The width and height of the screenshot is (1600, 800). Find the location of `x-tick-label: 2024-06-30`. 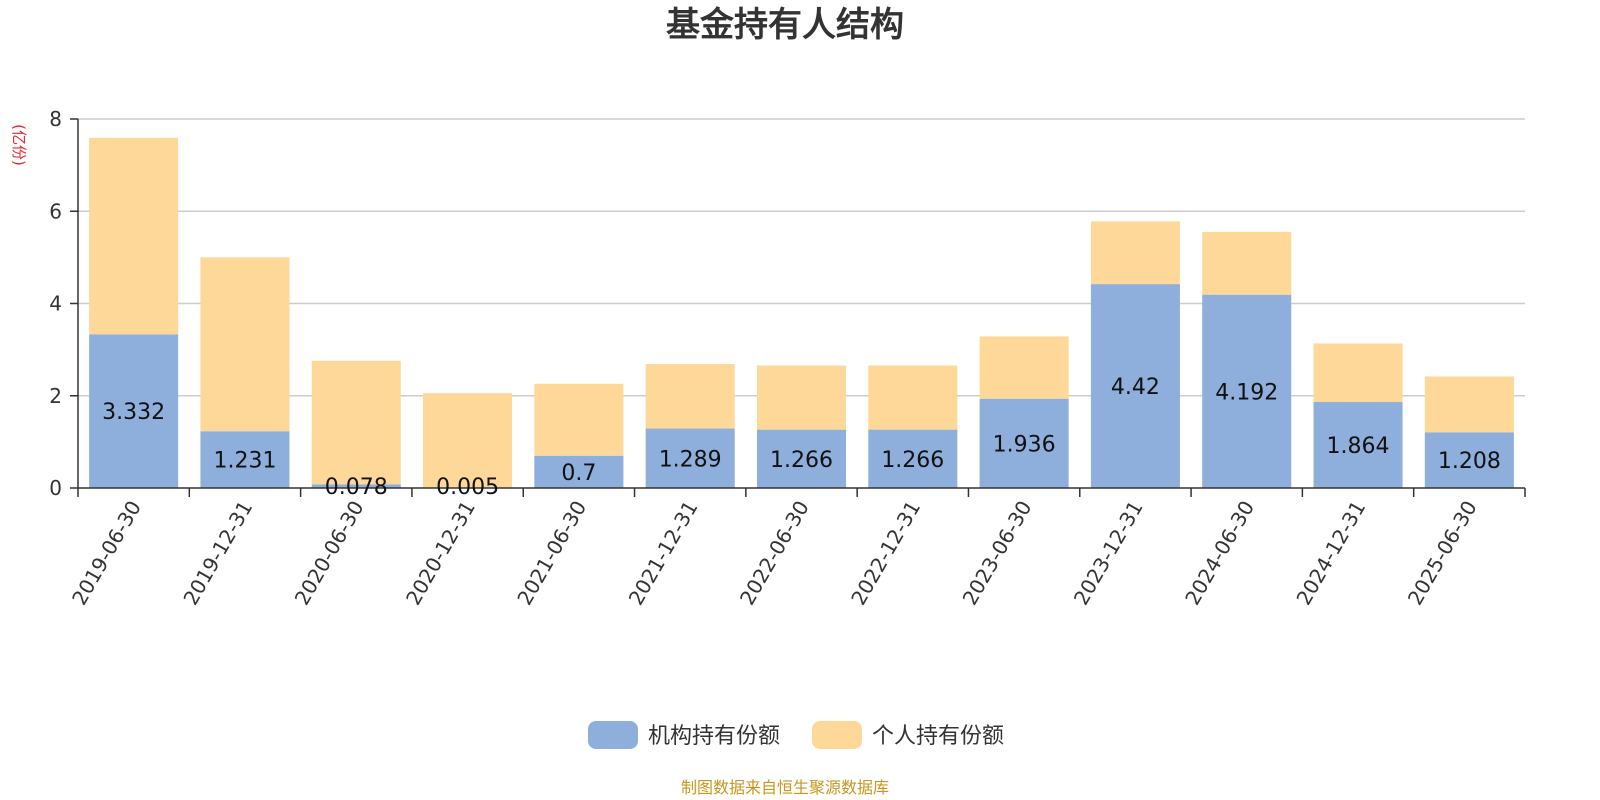

x-tick-label: 2024-06-30 is located at coordinates (1219, 553).